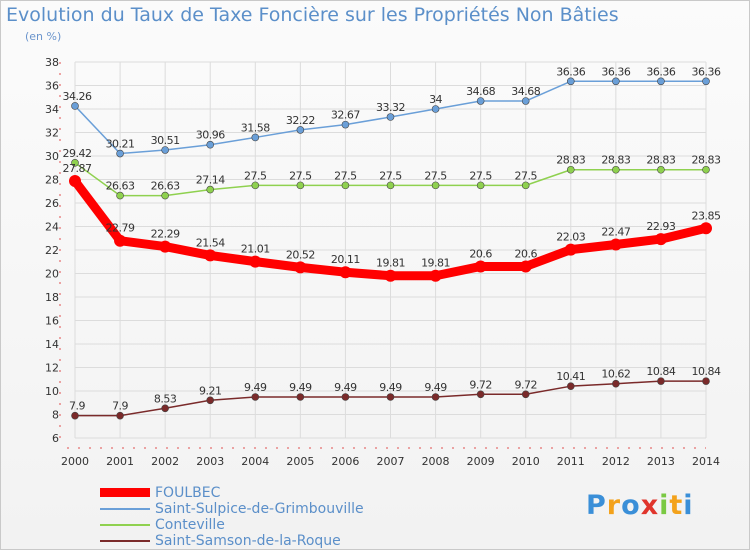 Image resolution: width=750 pixels, height=550 pixels. Describe the element at coordinates (390, 263) in the screenshot. I see `data-label: 19.81` at that location.